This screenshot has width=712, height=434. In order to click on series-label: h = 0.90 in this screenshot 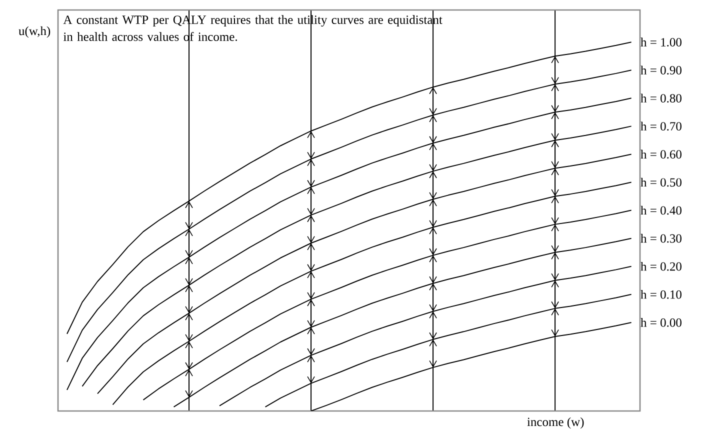, I will do `click(661, 70)`.